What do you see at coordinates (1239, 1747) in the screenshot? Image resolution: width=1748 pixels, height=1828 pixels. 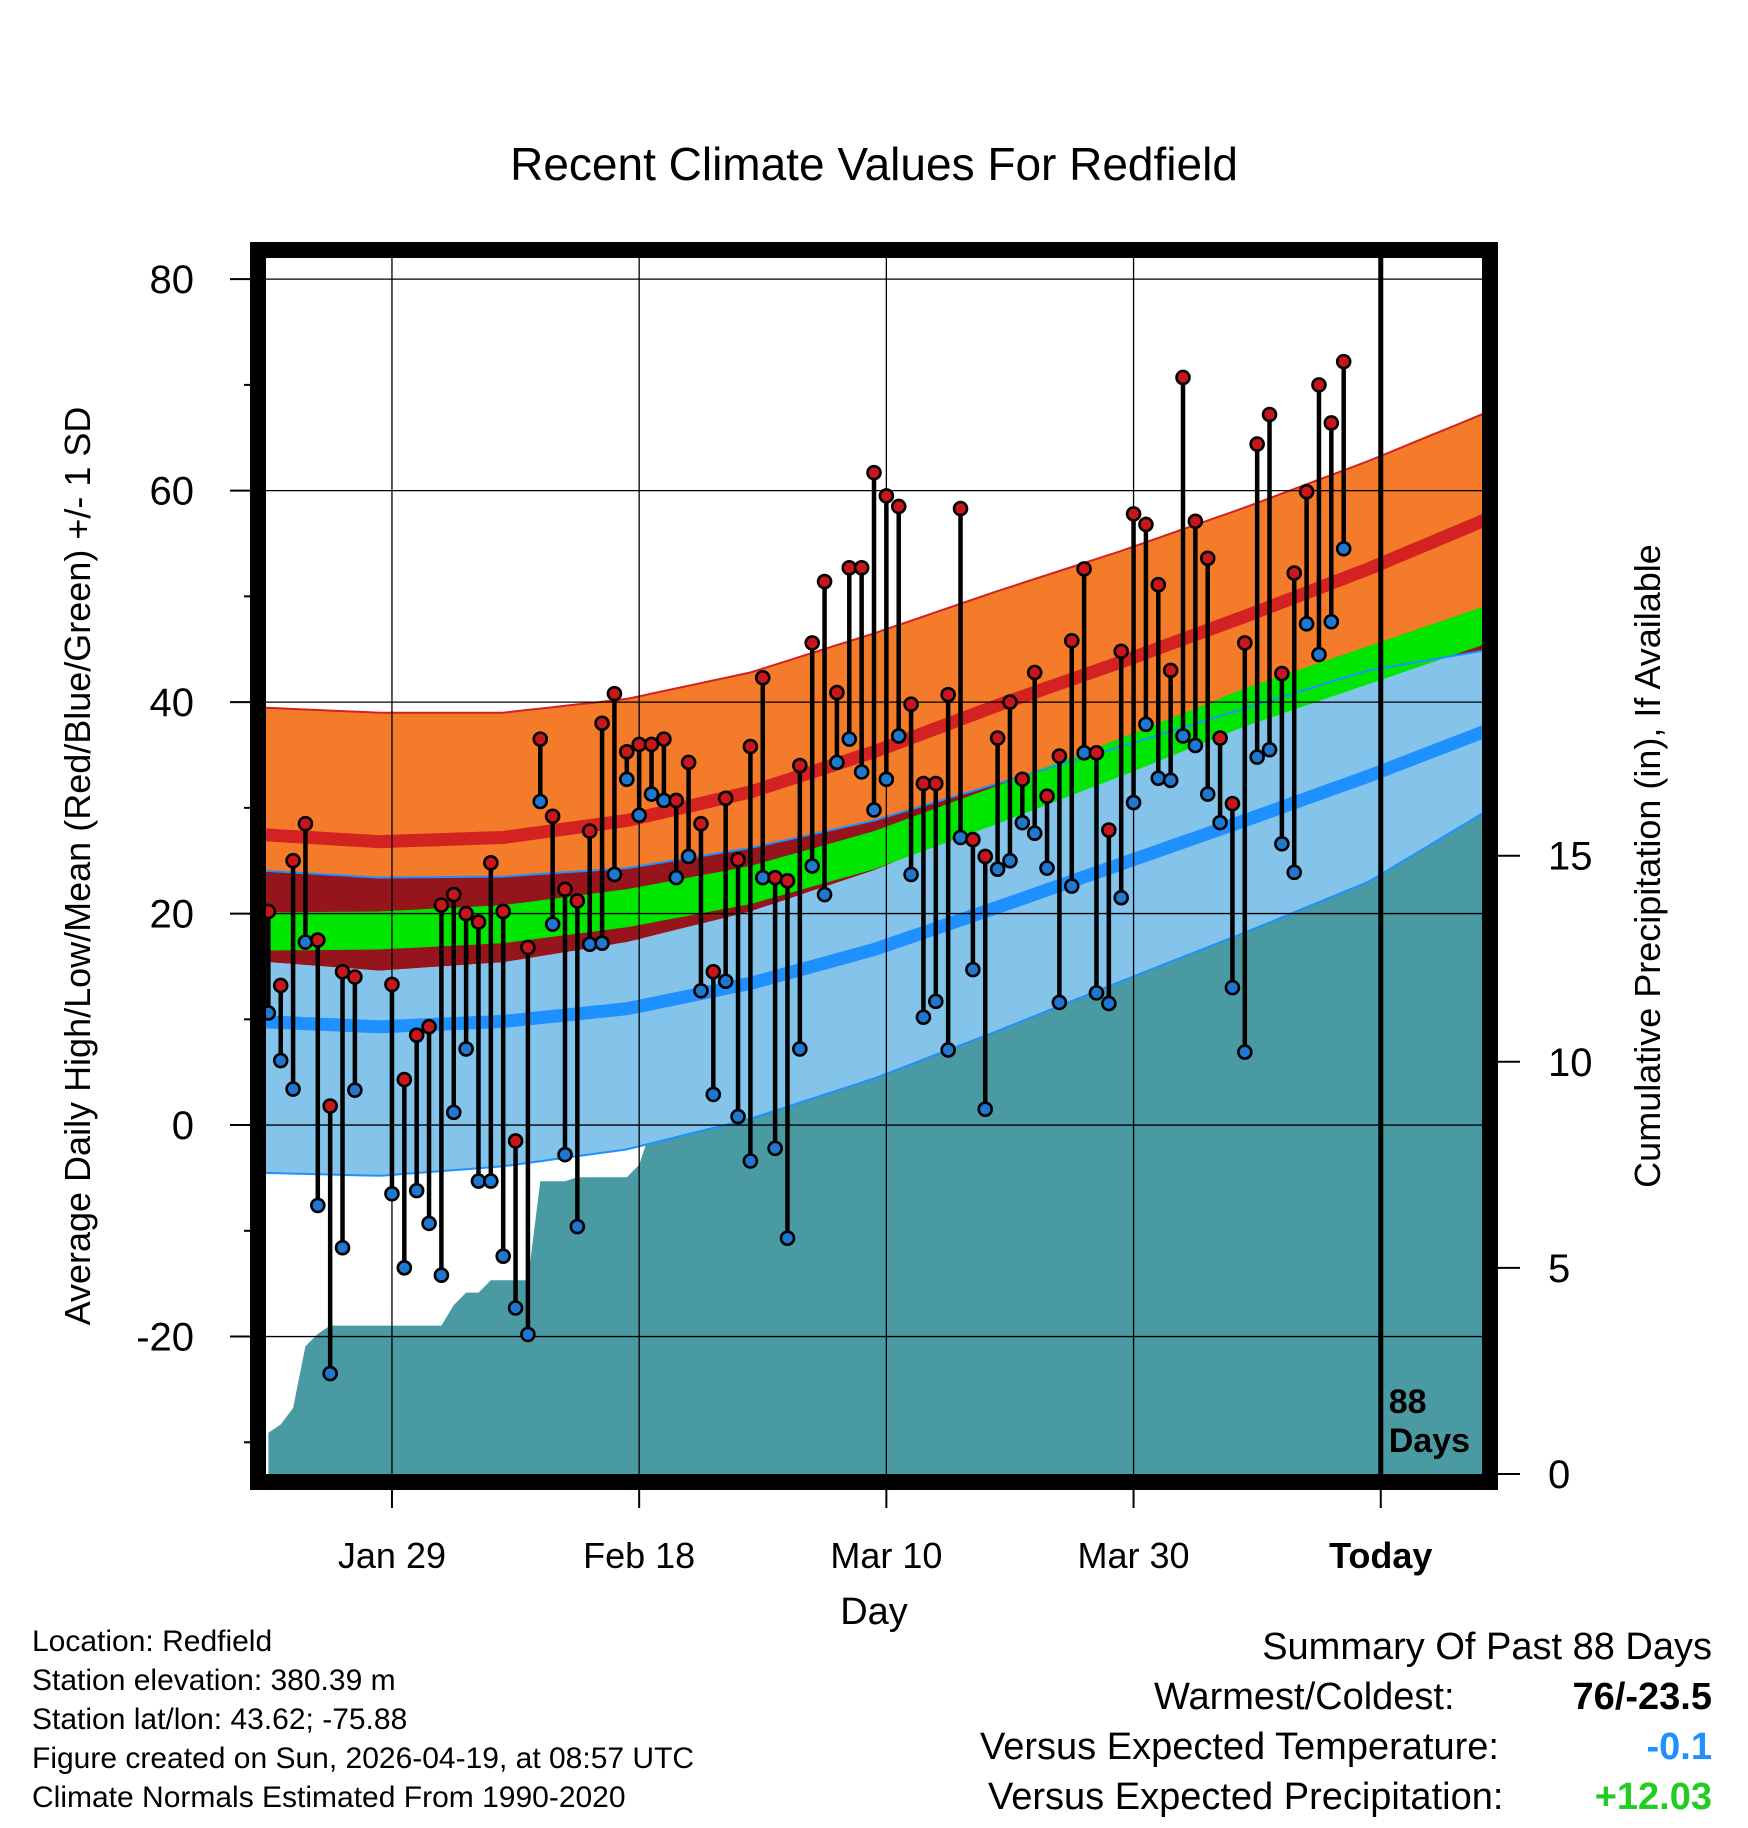 I see `temp-label: Versus Expected Temperature:` at bounding box center [1239, 1747].